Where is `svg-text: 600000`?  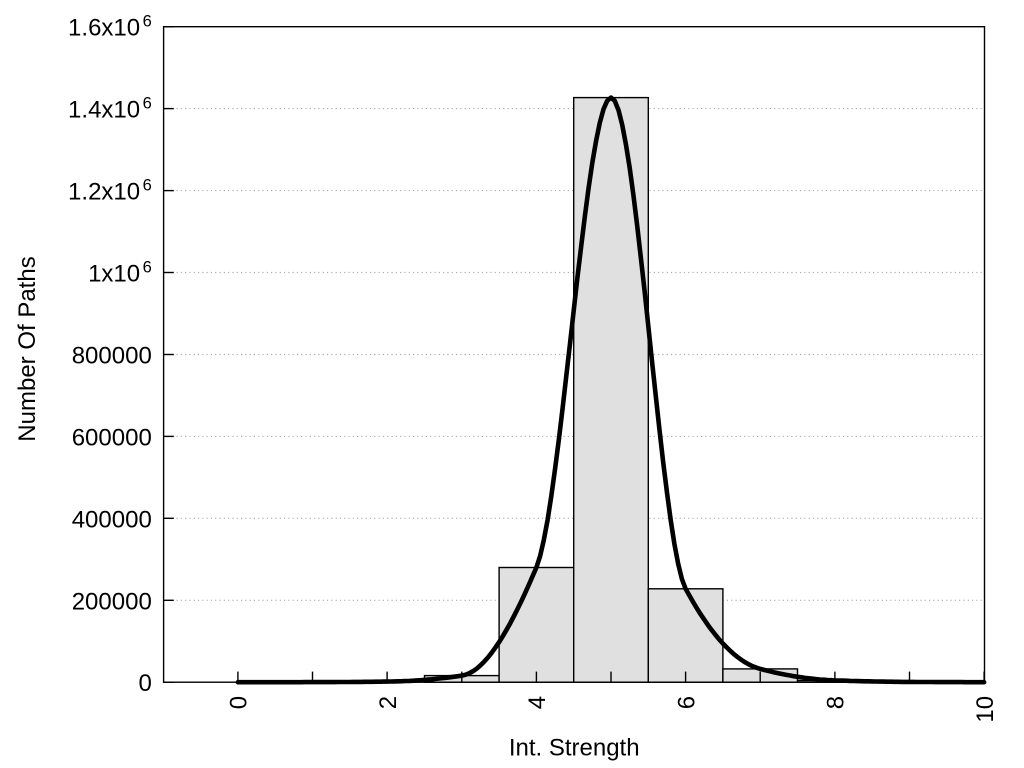 svg-text: 600000 is located at coordinates (112, 437).